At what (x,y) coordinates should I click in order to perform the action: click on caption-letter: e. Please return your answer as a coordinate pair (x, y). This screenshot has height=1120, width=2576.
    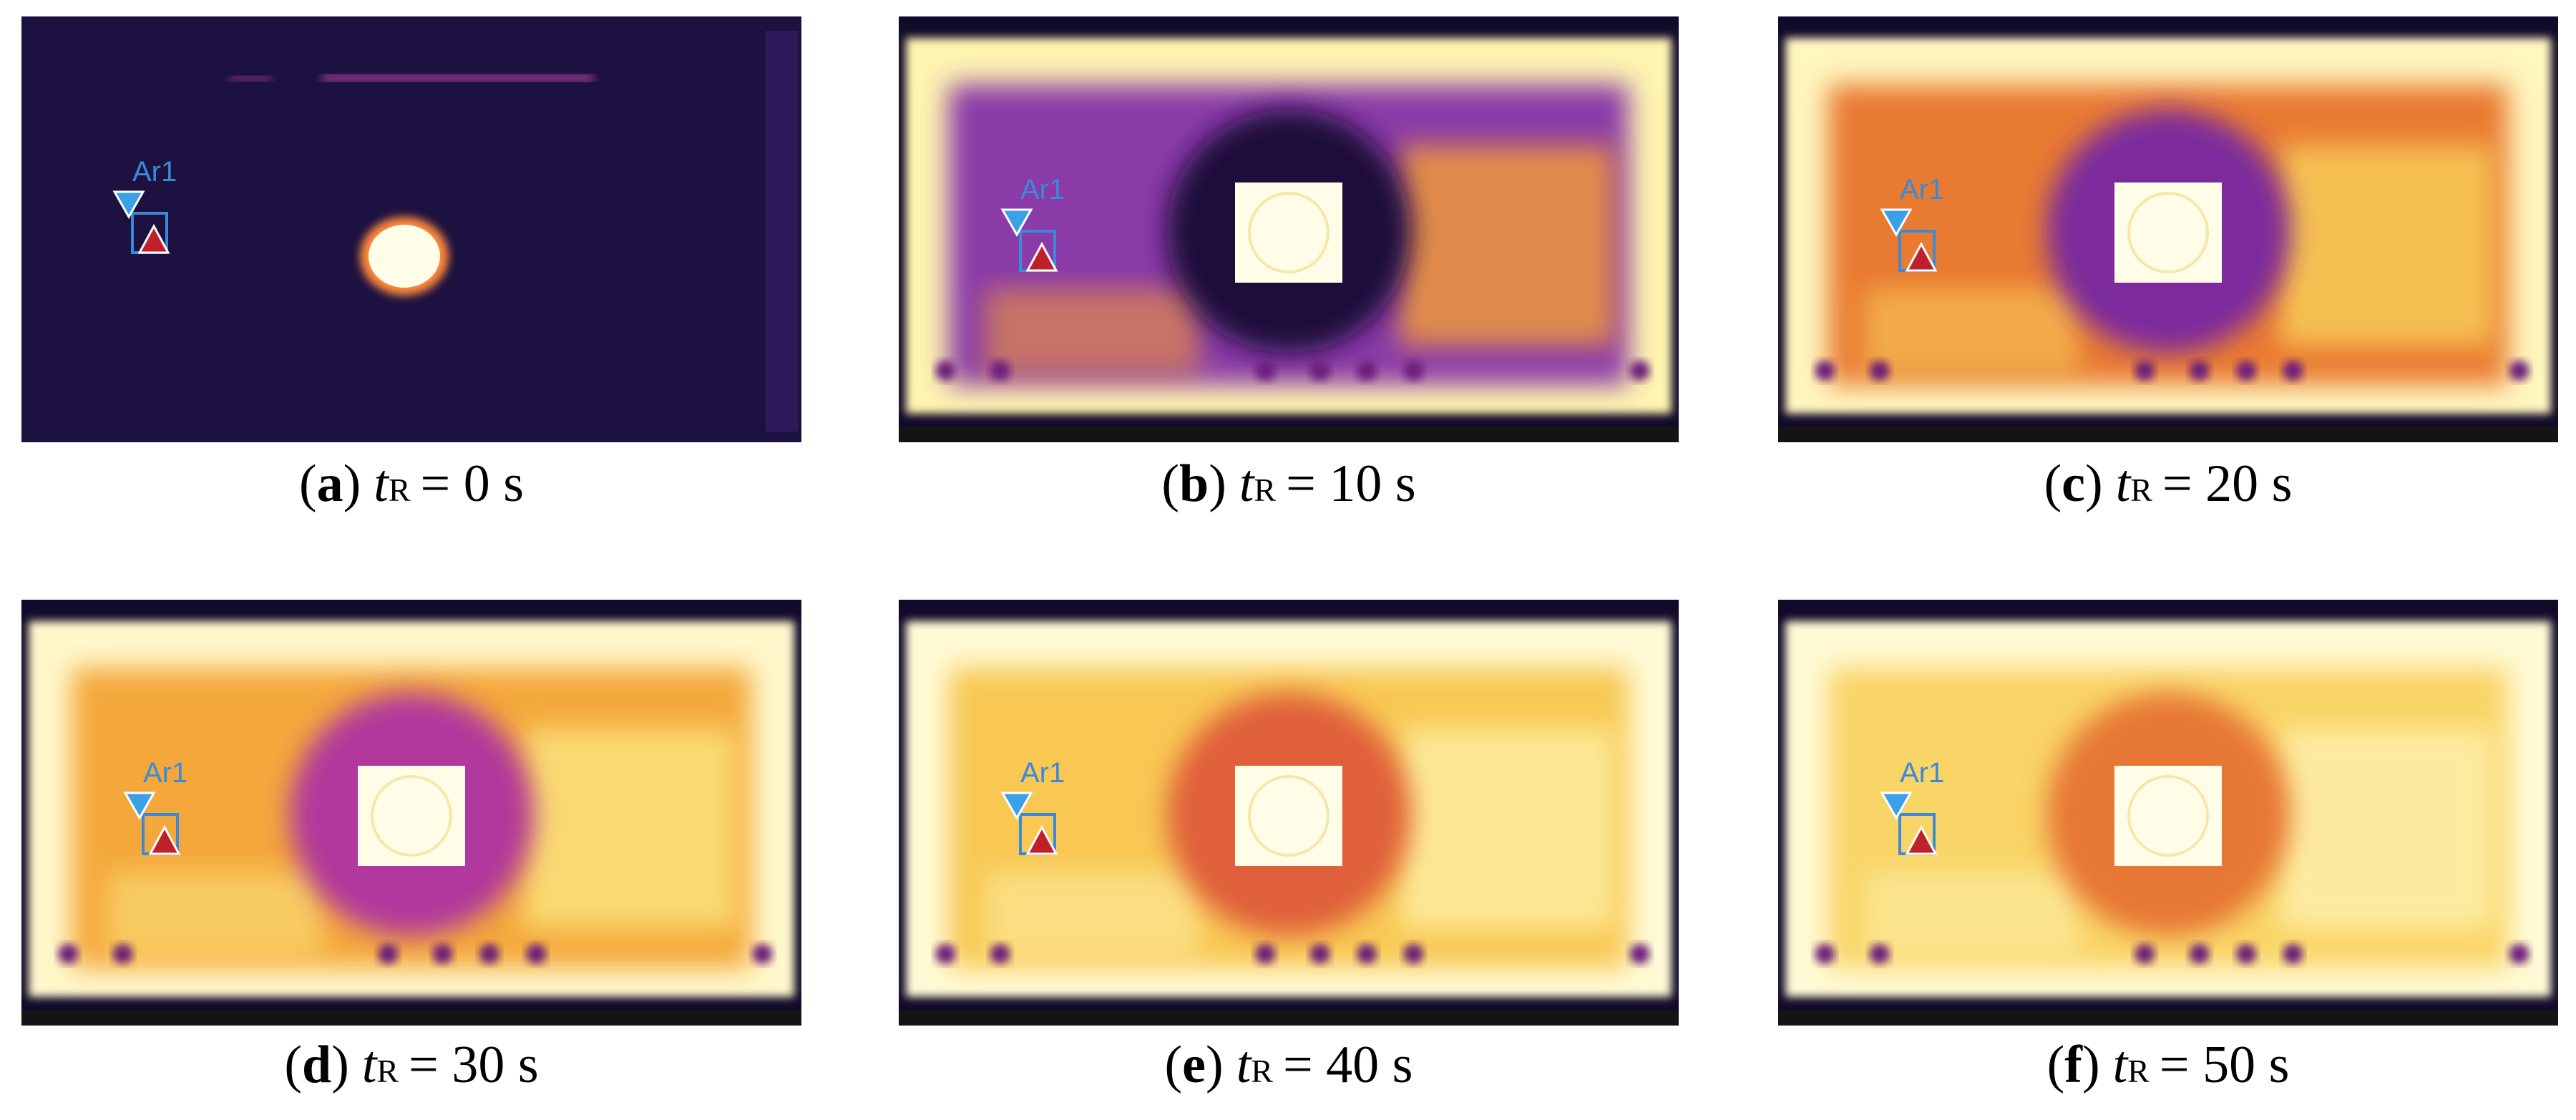
    Looking at the image, I should click on (1194, 1065).